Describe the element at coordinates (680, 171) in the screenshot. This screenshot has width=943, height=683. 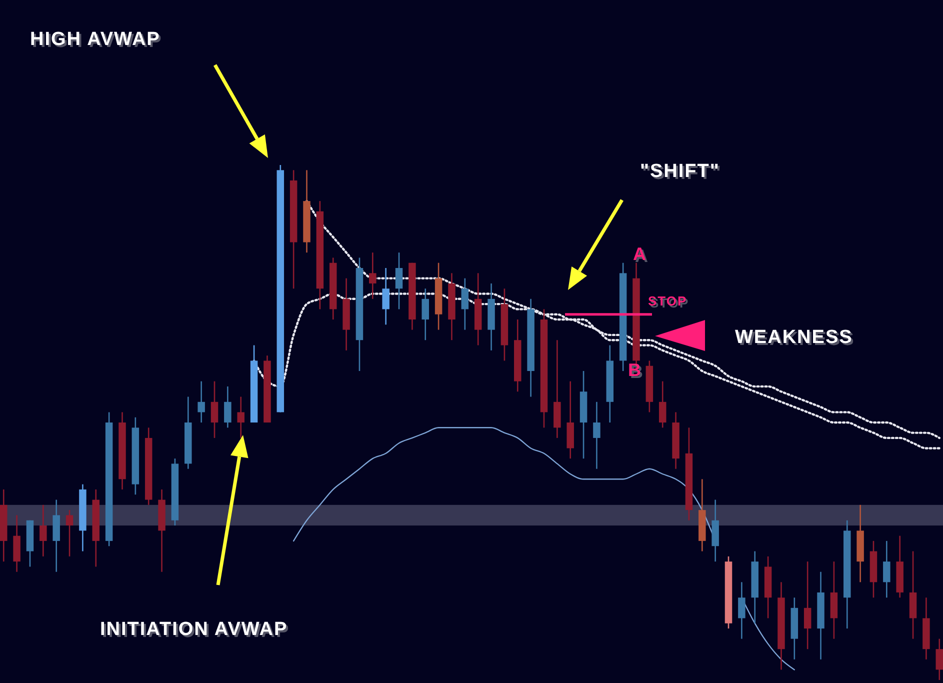
I see `annotation: "SHIFT"` at that location.